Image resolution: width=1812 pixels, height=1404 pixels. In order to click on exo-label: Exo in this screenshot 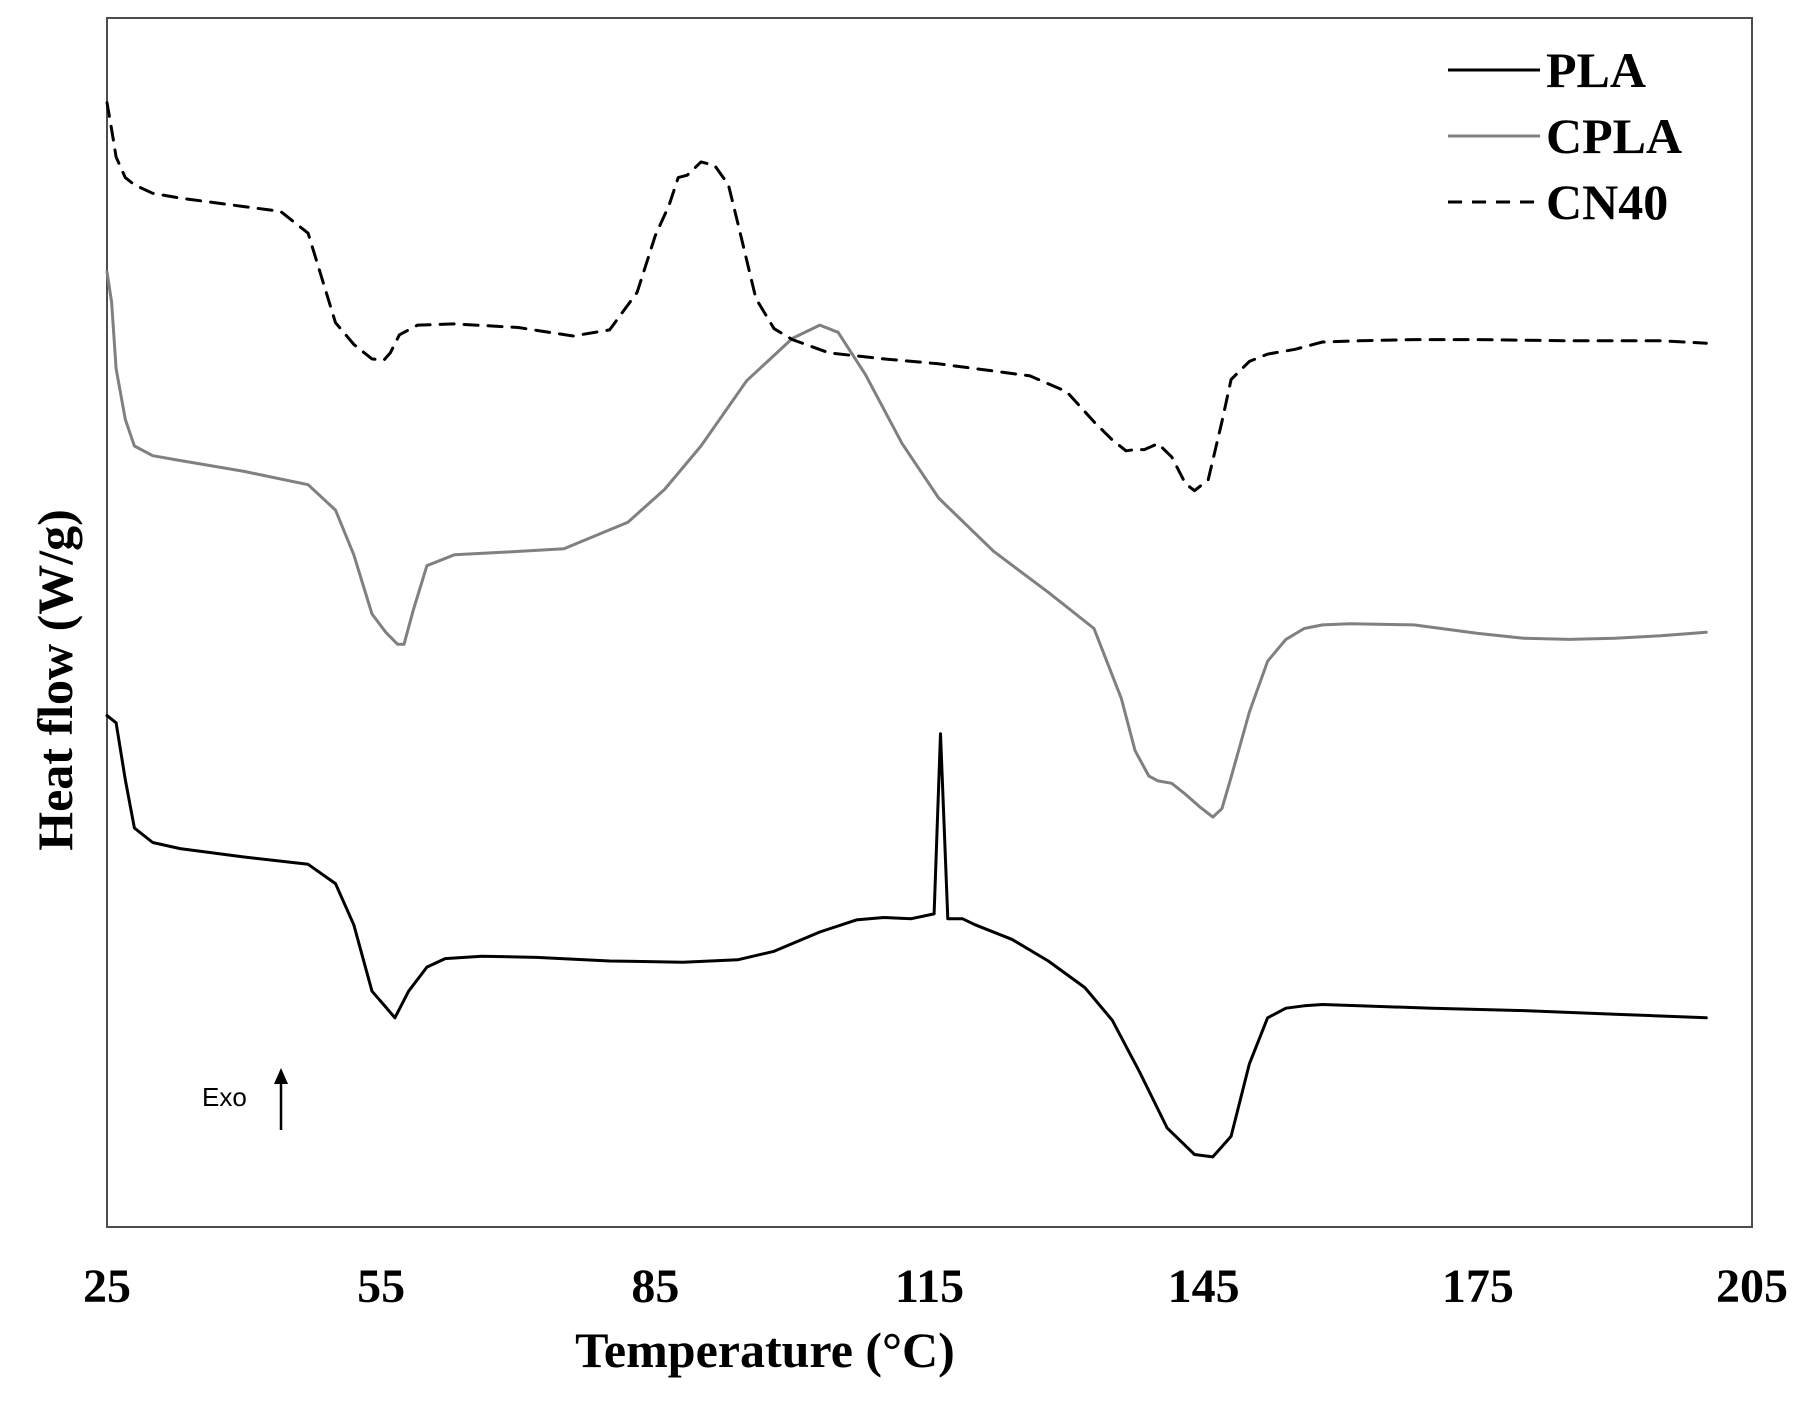, I will do `click(224, 1097)`.